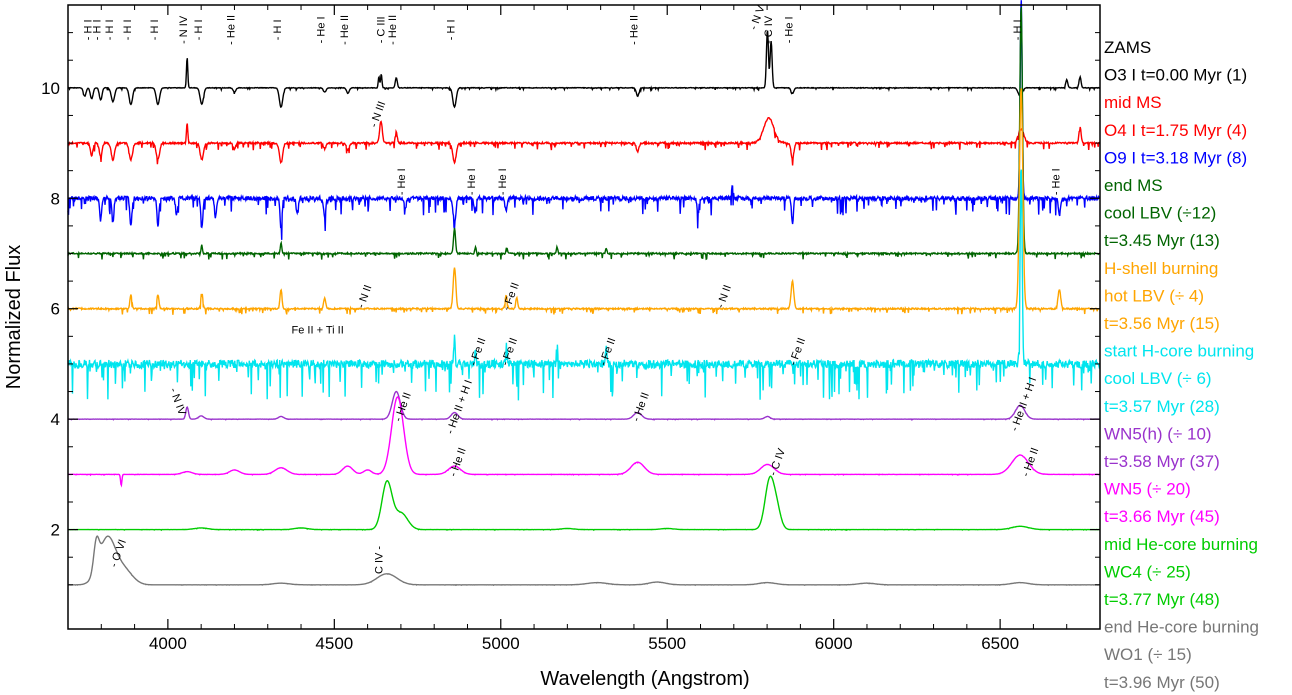 The width and height of the screenshot is (1292, 695). Describe the element at coordinates (644, 679) in the screenshot. I see `x-axis-label: Wavelength (Angstrom)` at that location.